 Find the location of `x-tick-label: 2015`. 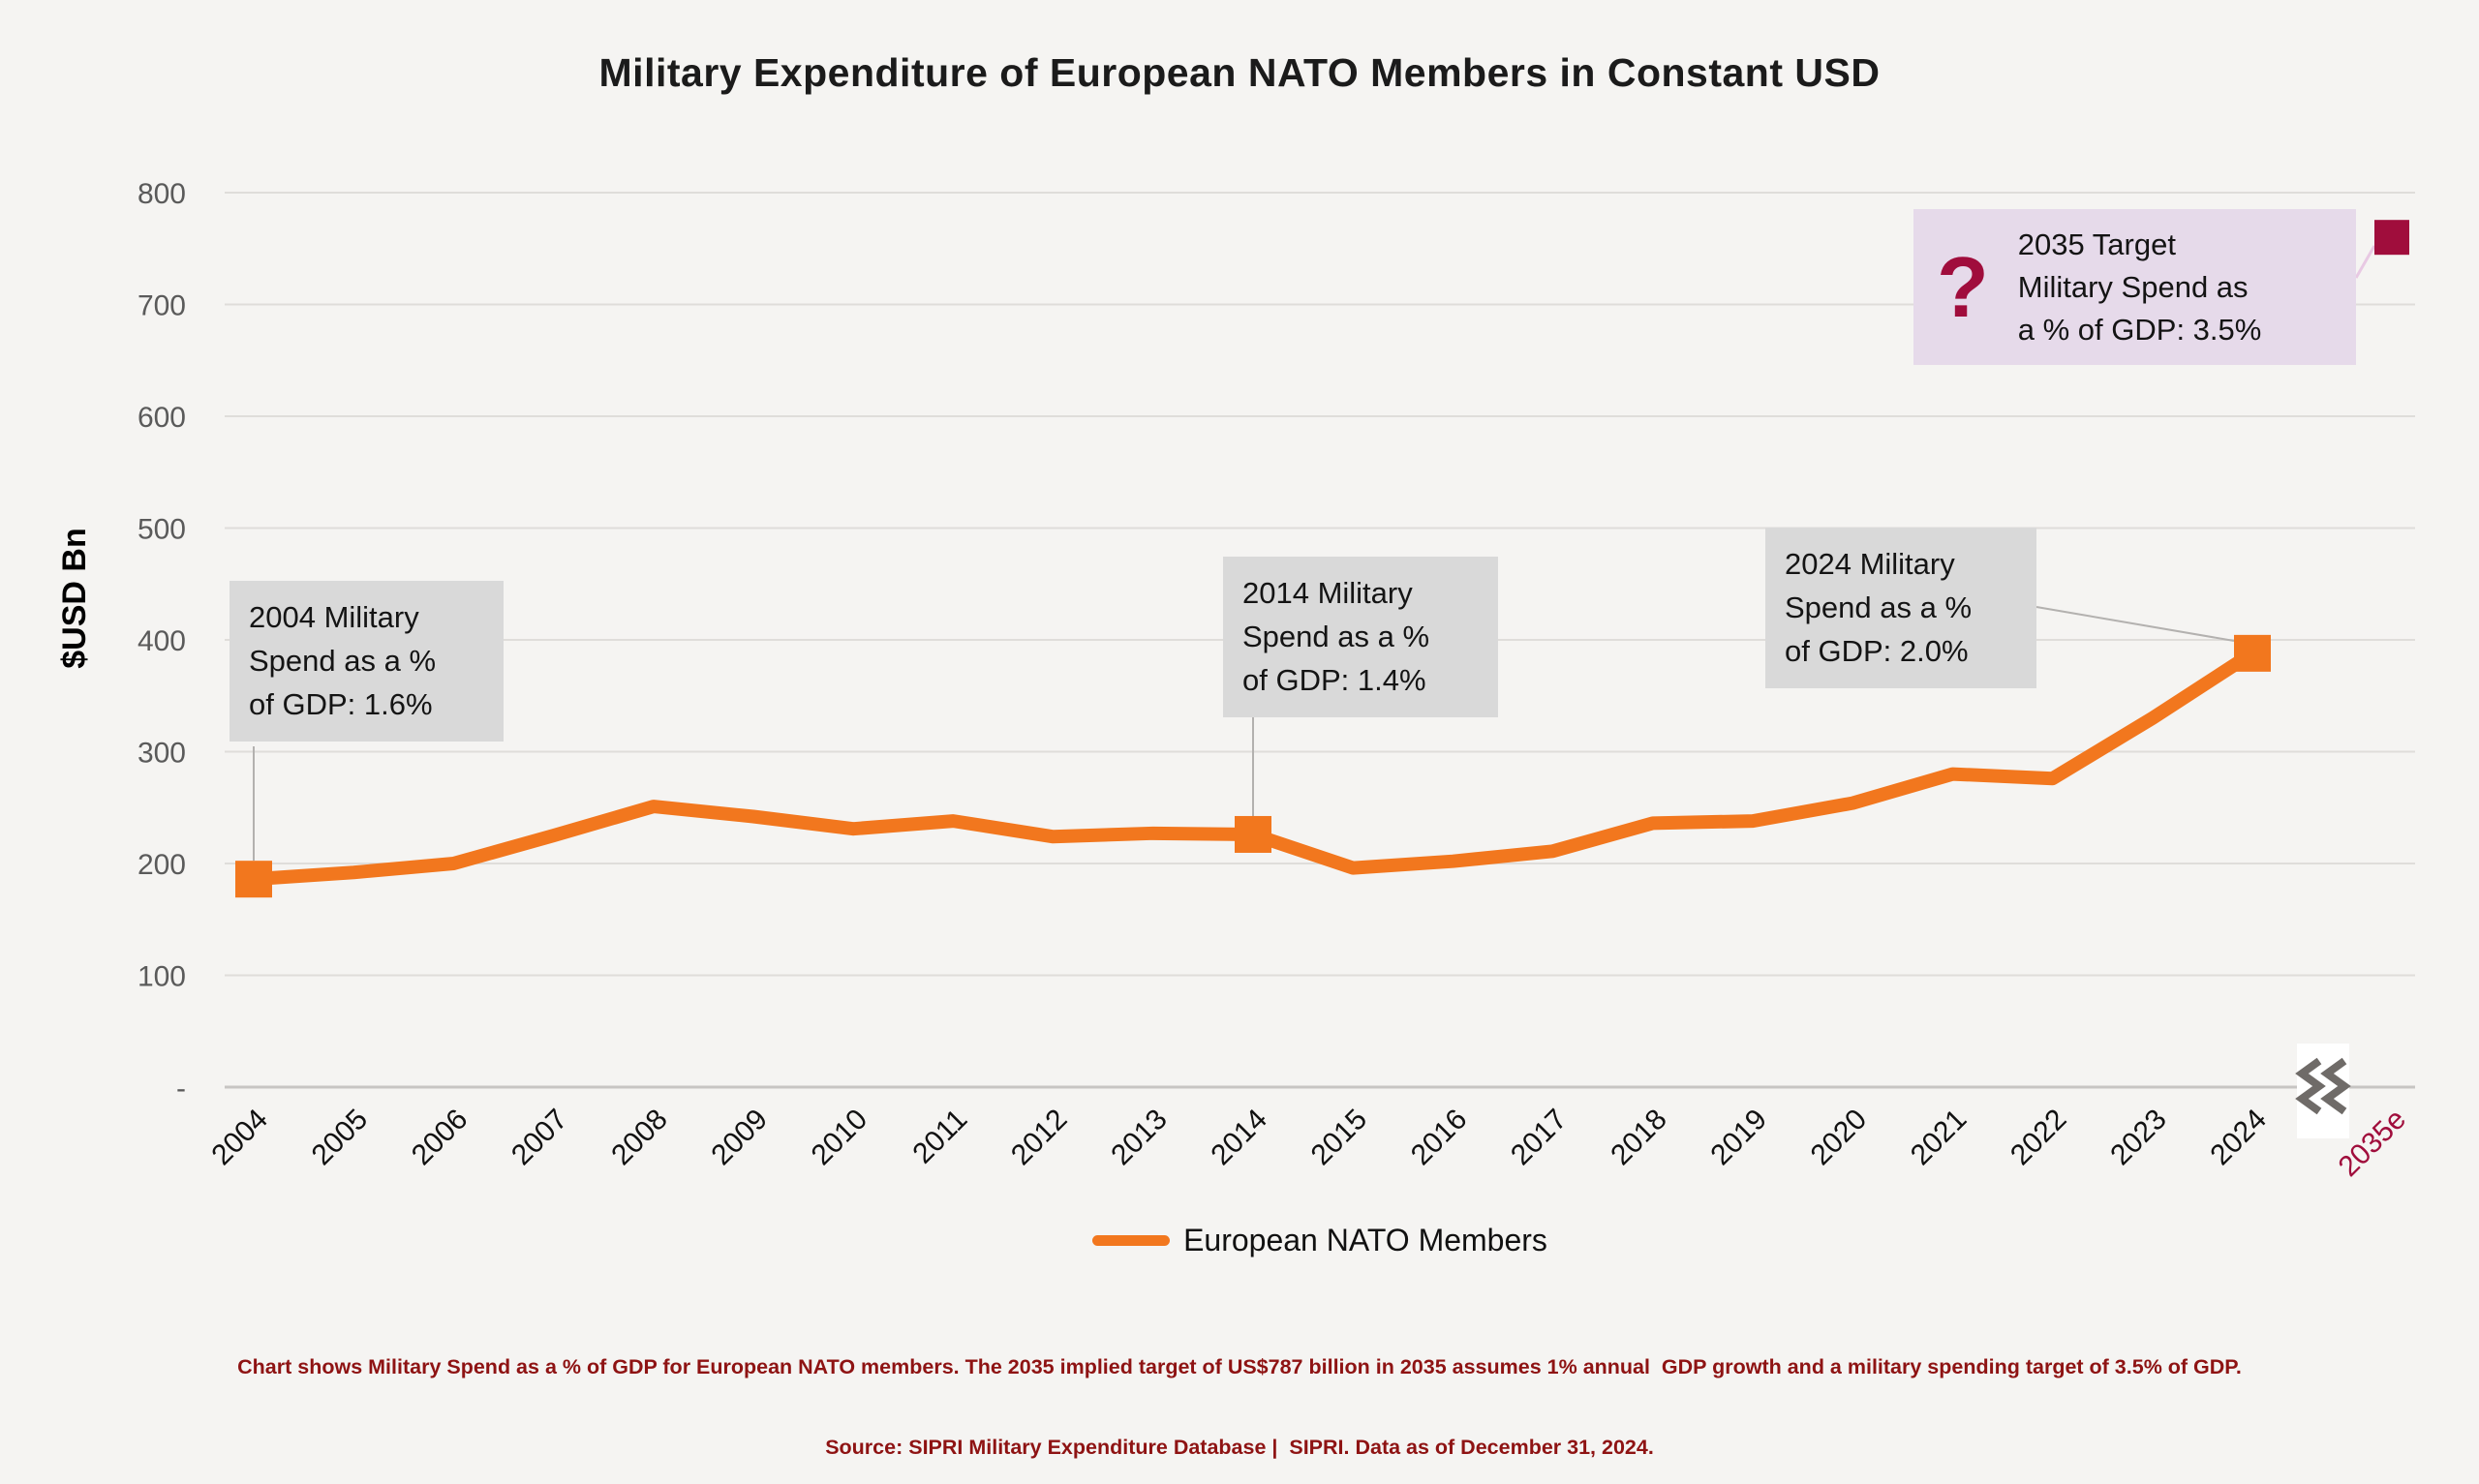

x-tick-label: 2015 is located at coordinates (1339, 1138).